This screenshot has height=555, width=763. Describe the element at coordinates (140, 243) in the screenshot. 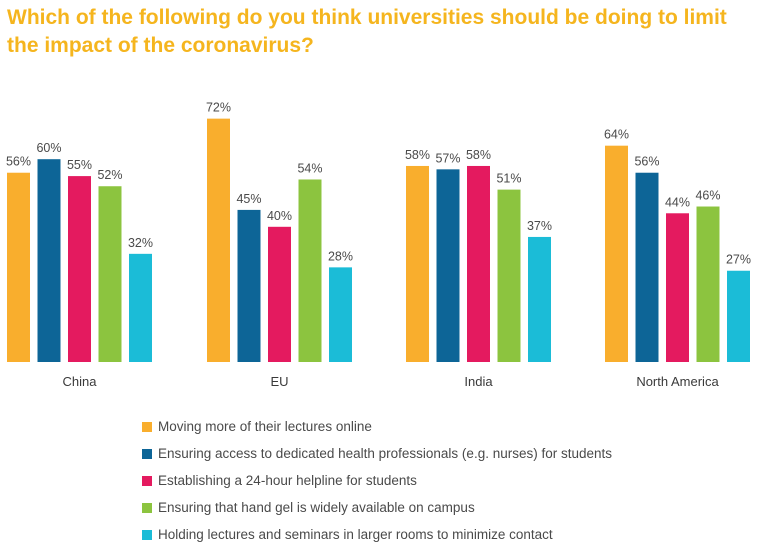

I see `value-label: 32%` at that location.